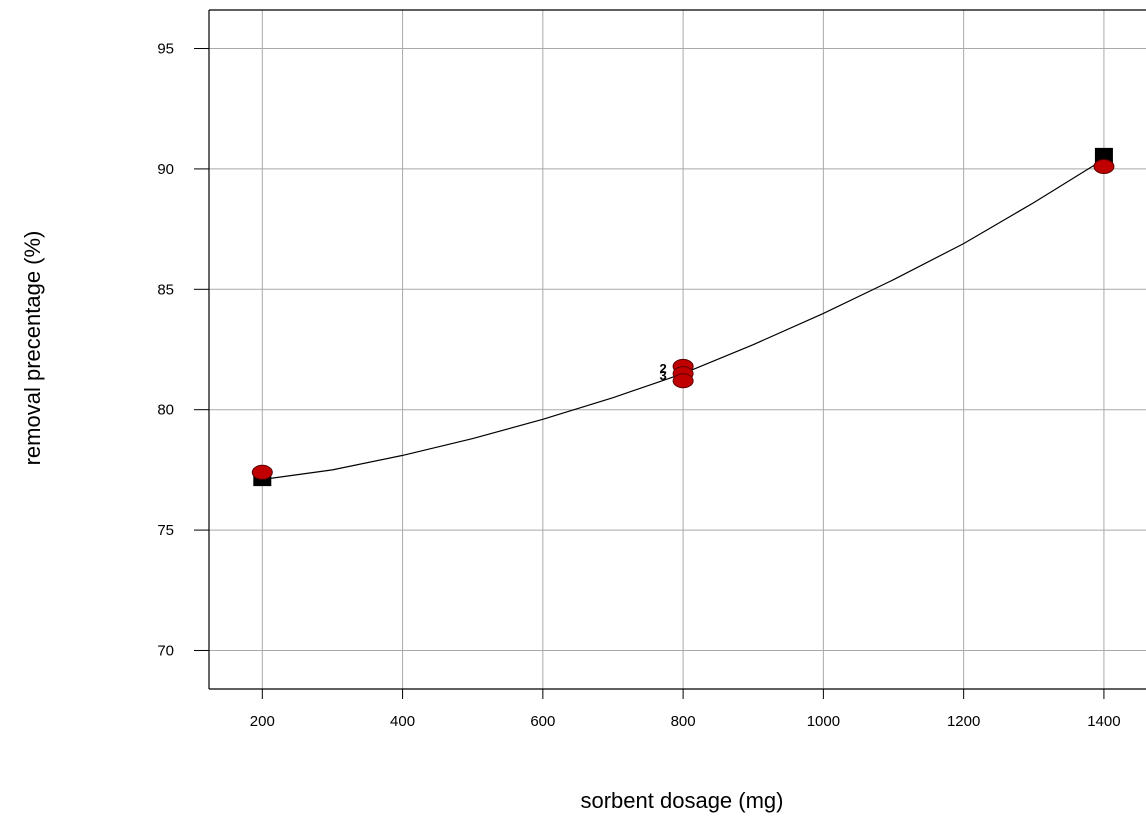 Image resolution: width=1146 pixels, height=837 pixels. I want to click on x-tick-label: 1000, so click(823, 721).